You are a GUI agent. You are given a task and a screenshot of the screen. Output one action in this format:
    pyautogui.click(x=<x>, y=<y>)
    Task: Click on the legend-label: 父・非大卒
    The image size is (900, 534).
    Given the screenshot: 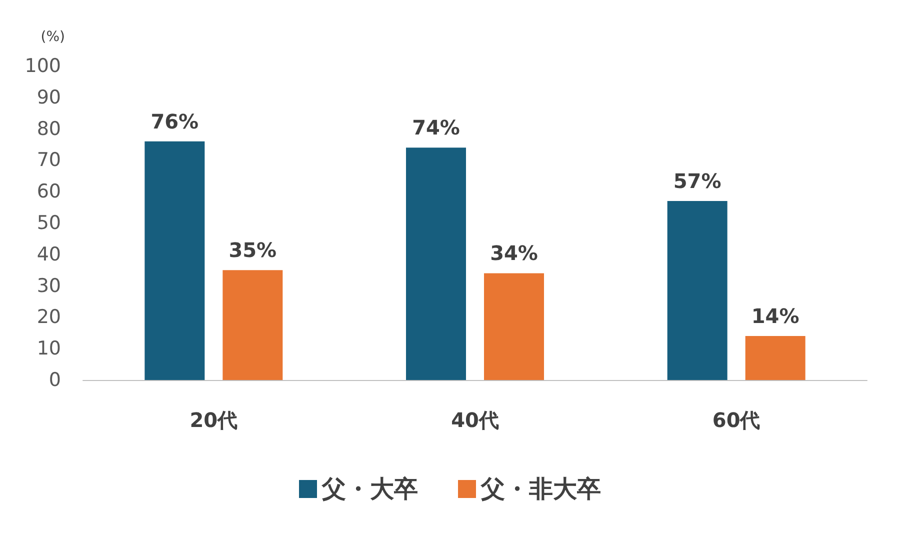 What is the action you would take?
    pyautogui.click(x=540, y=489)
    